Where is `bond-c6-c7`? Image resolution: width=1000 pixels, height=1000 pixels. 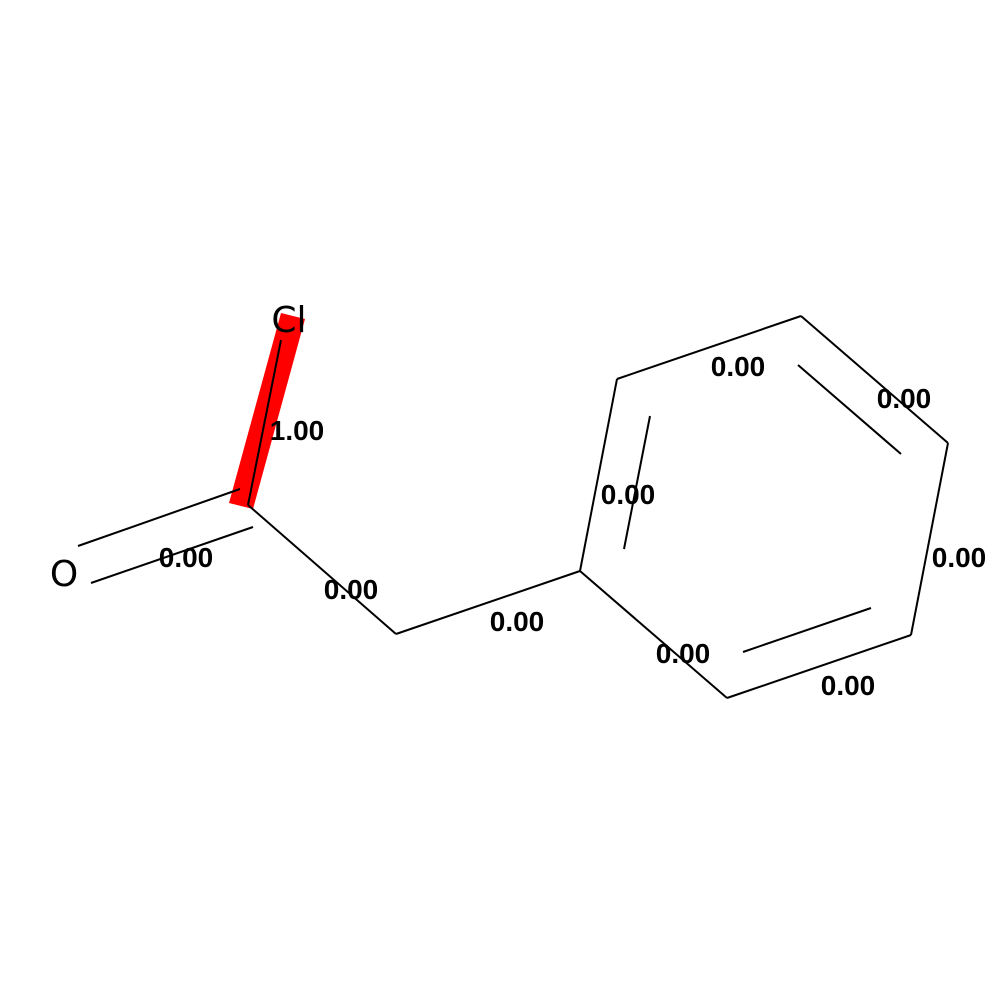
bond-c6-c7 is located at coordinates (929, 539).